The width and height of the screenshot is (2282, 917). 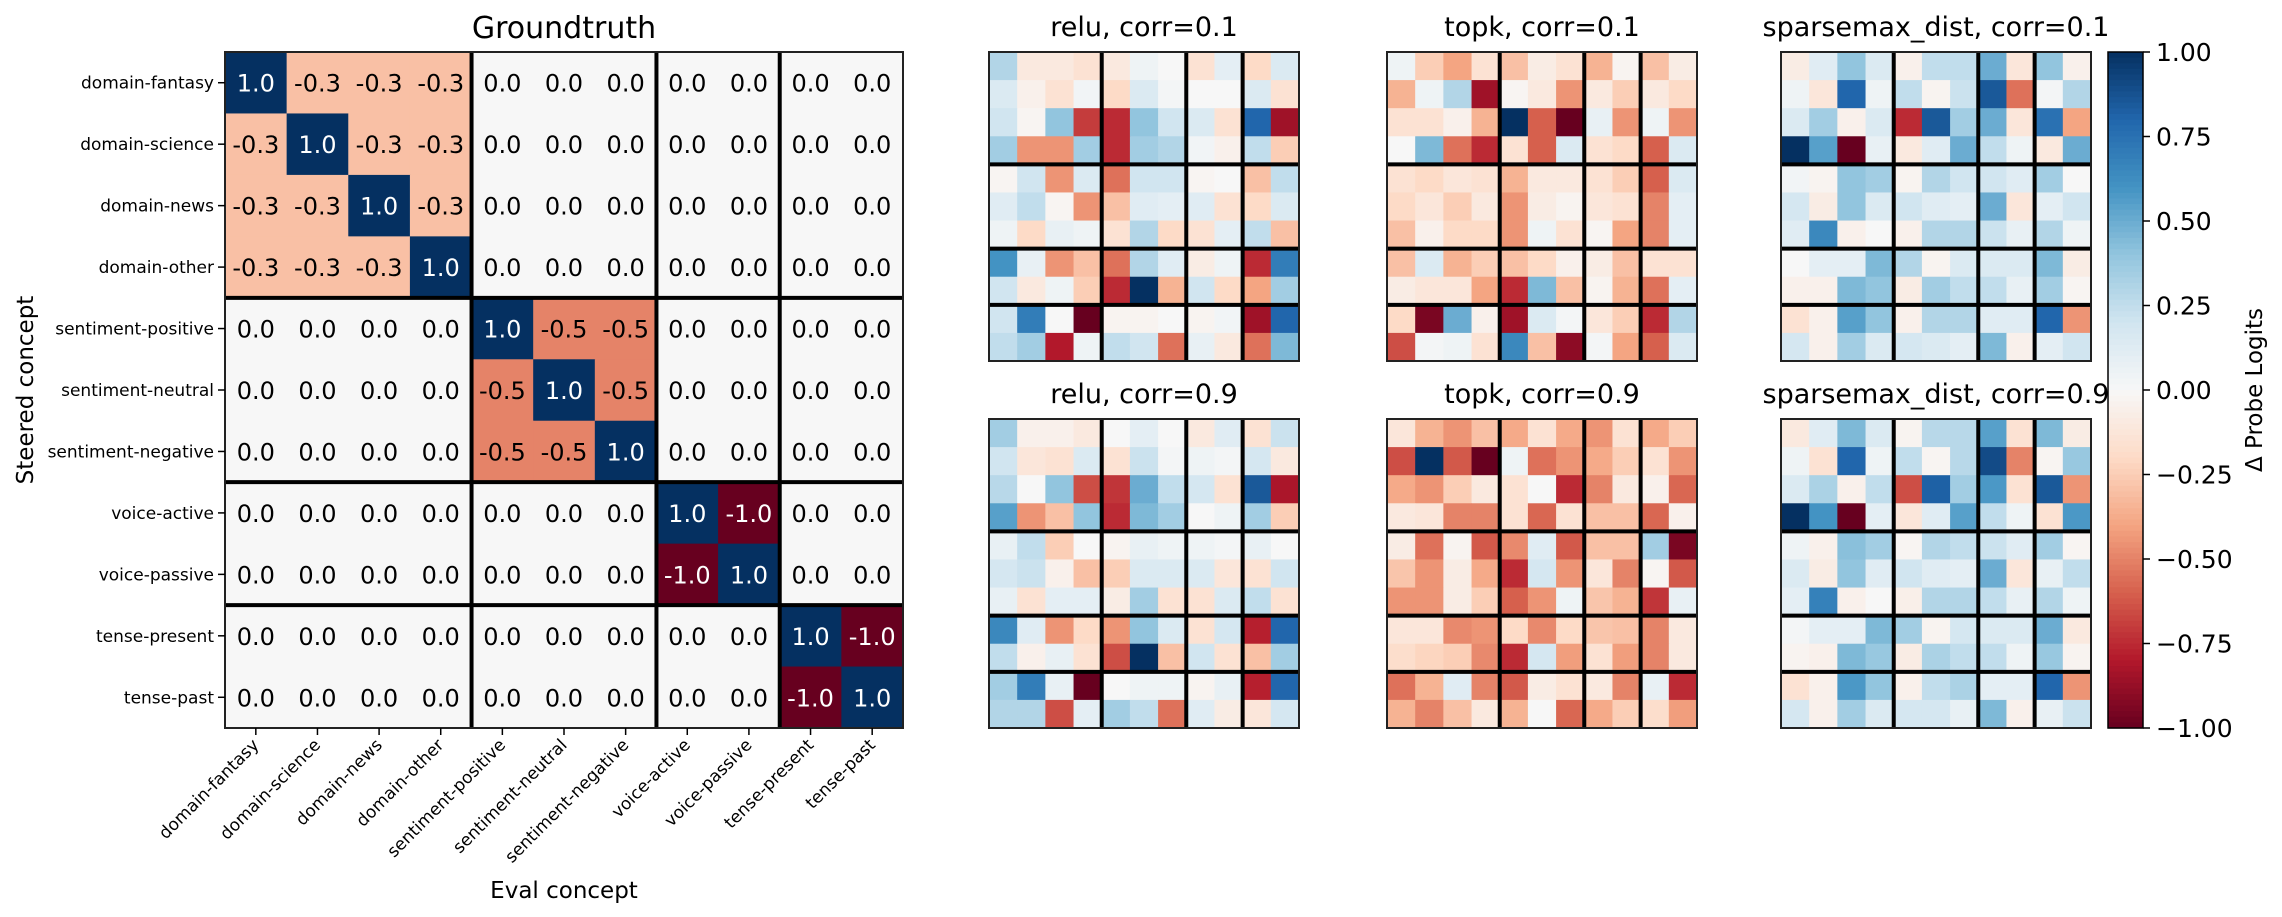 I want to click on cell-value-label: -0.3, so click(x=379, y=268).